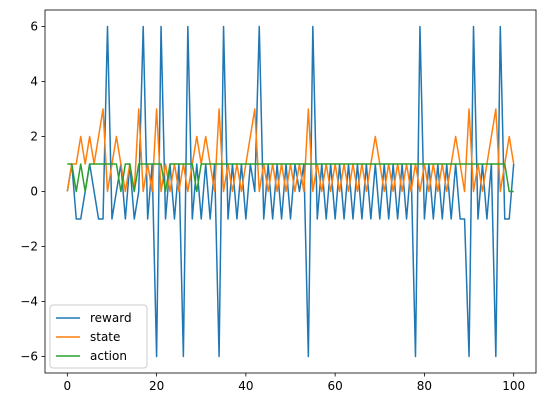  What do you see at coordinates (105, 337) in the screenshot?
I see `legend-label-state: state` at bounding box center [105, 337].